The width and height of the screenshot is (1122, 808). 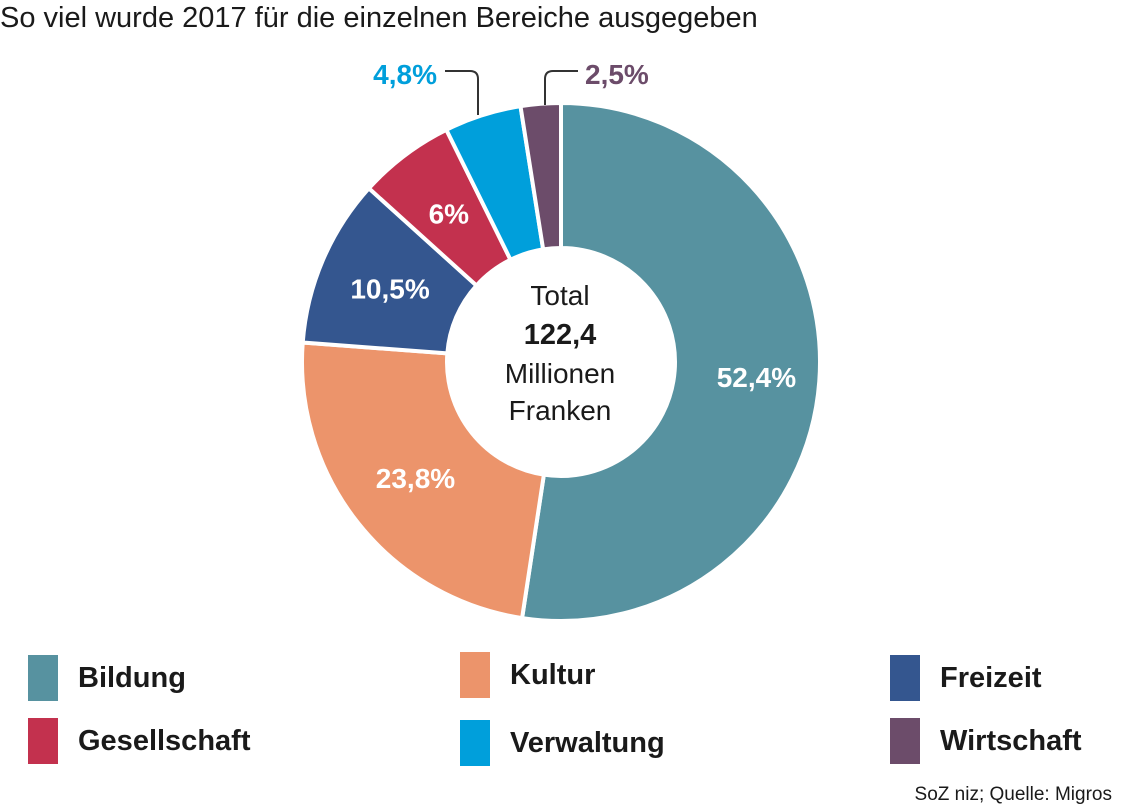 I want to click on source-note: SoZ niz; Quelle: Migros, so click(x=1013, y=794).